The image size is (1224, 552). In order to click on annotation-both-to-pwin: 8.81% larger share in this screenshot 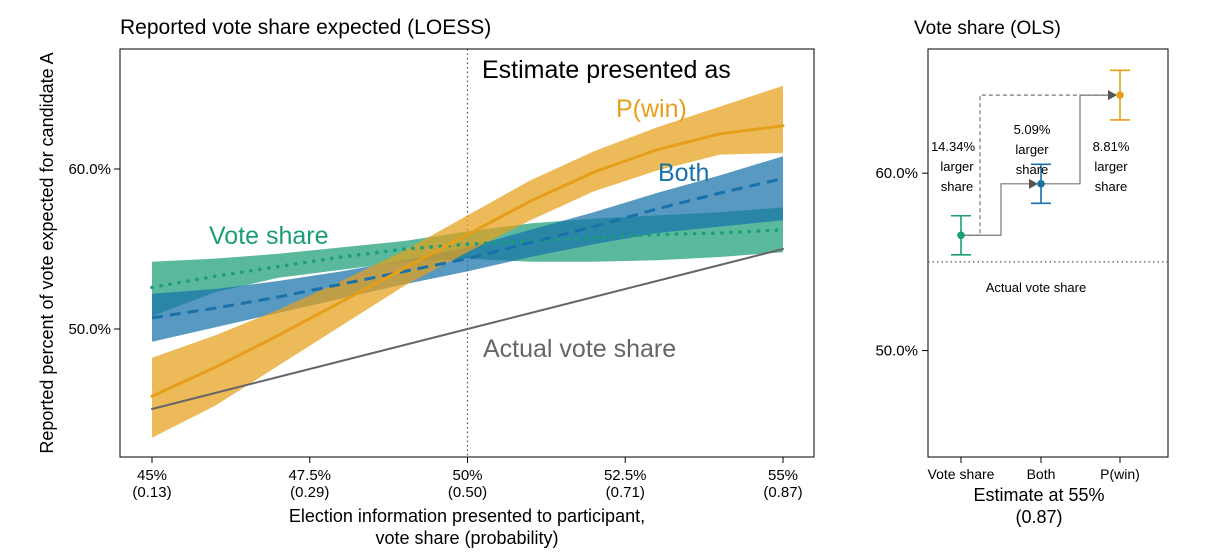, I will do `click(1111, 166)`.